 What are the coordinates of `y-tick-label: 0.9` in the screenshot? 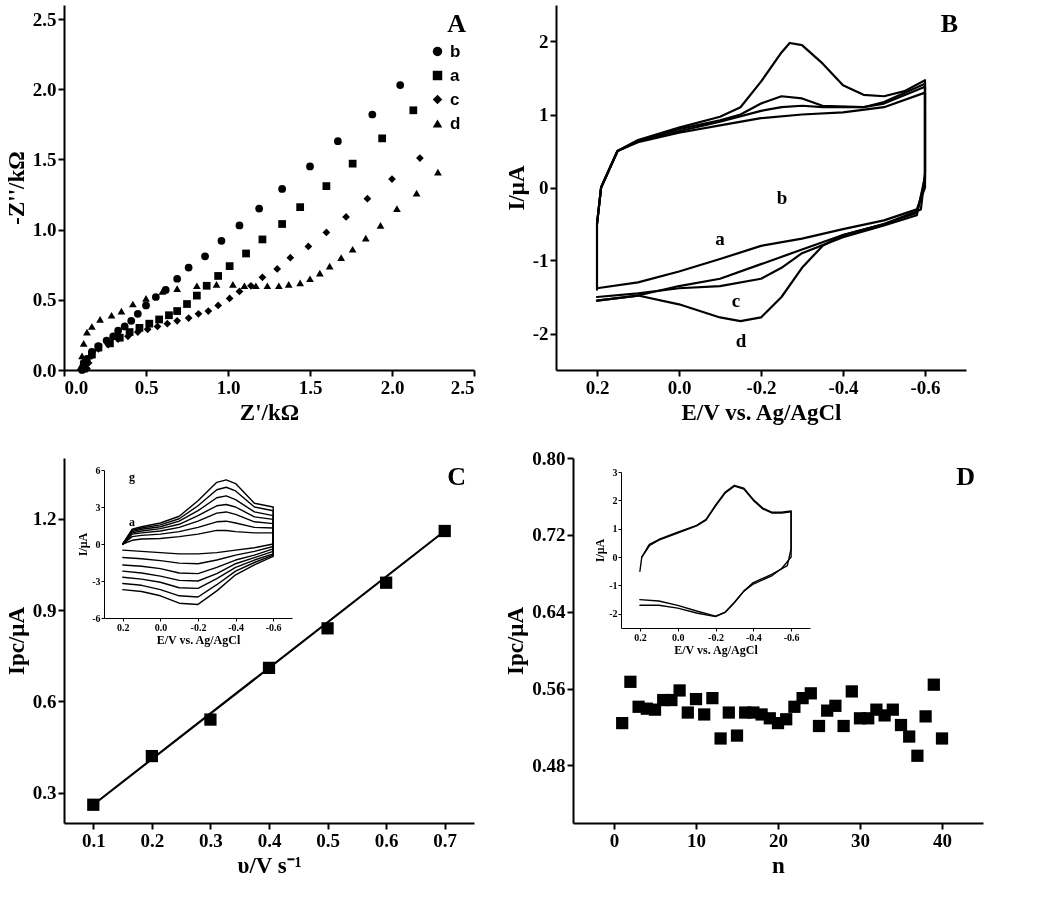 It's located at (44, 610).